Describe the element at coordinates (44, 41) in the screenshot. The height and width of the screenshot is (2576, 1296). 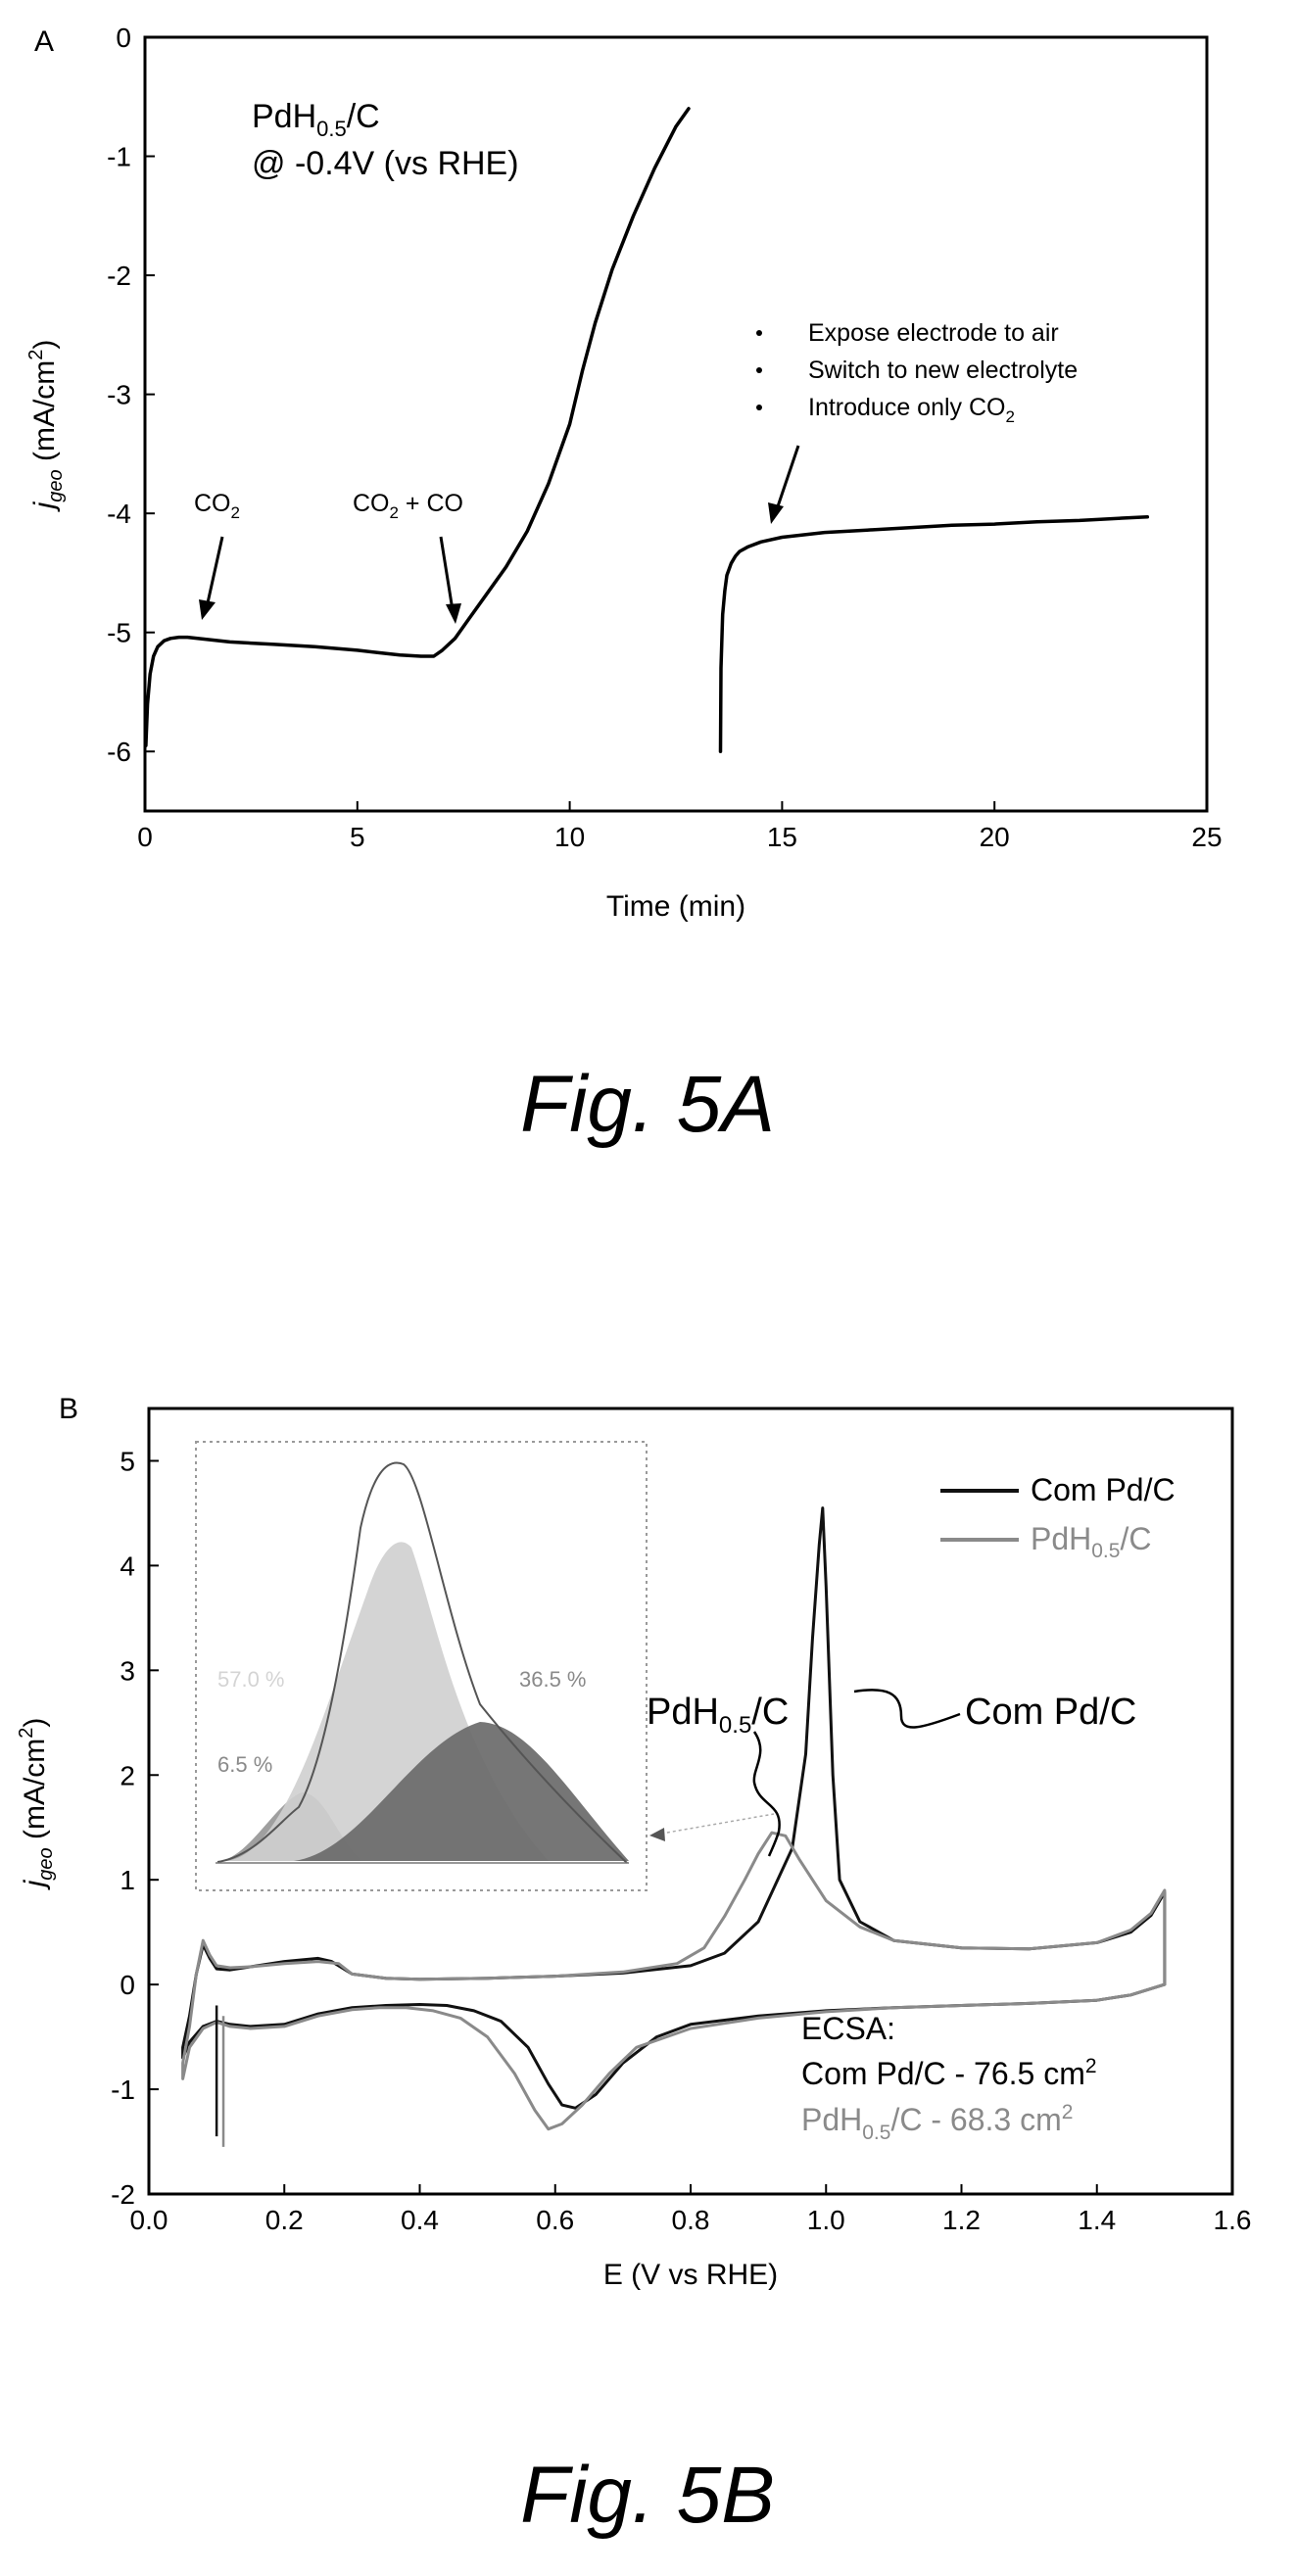
I see `panel-label-a: A` at that location.